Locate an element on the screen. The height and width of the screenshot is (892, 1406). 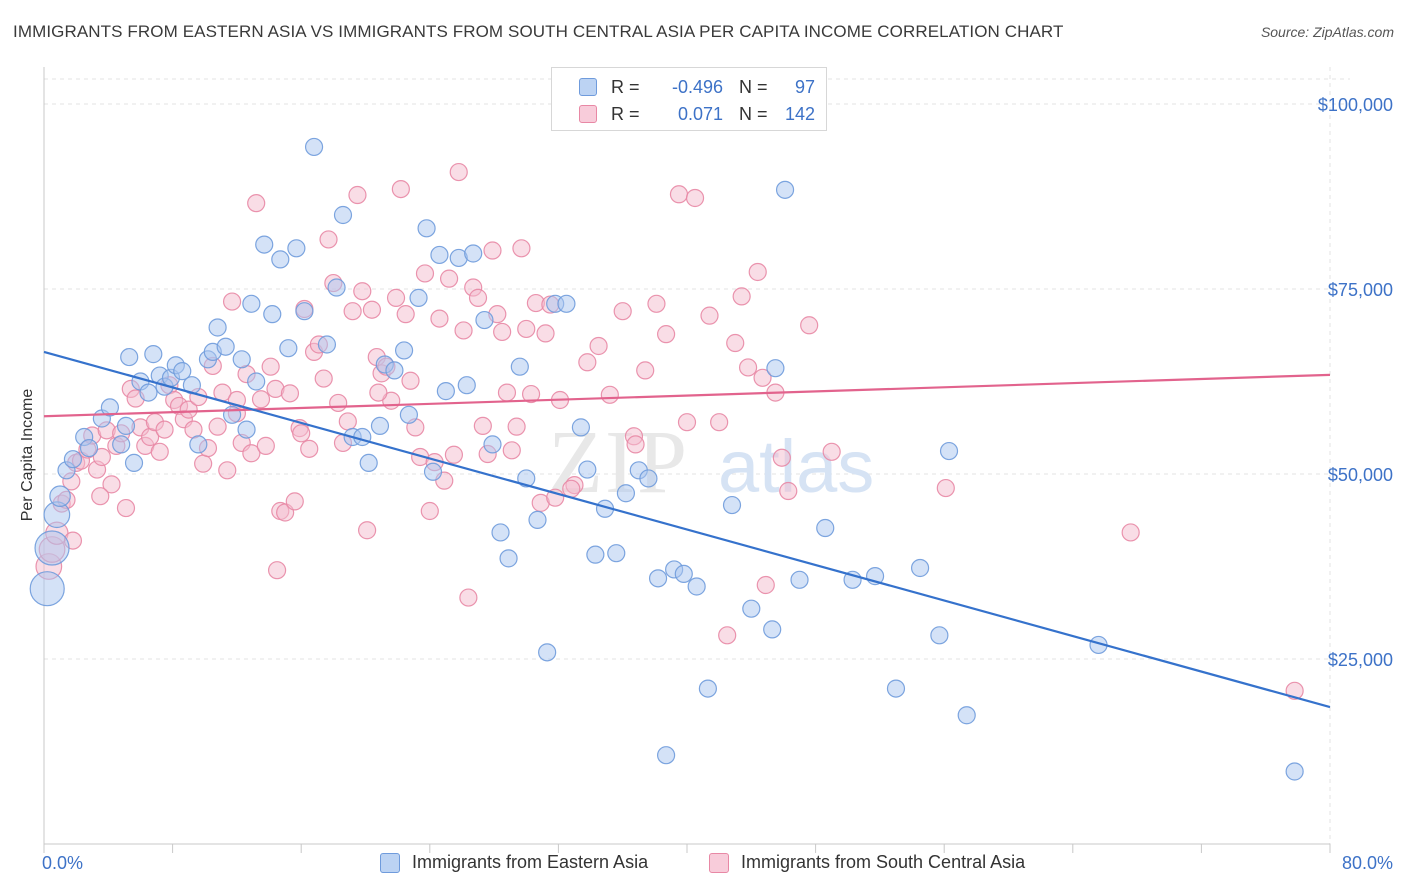
legend-r-value: -0.496 is located at coordinates (697, 86).